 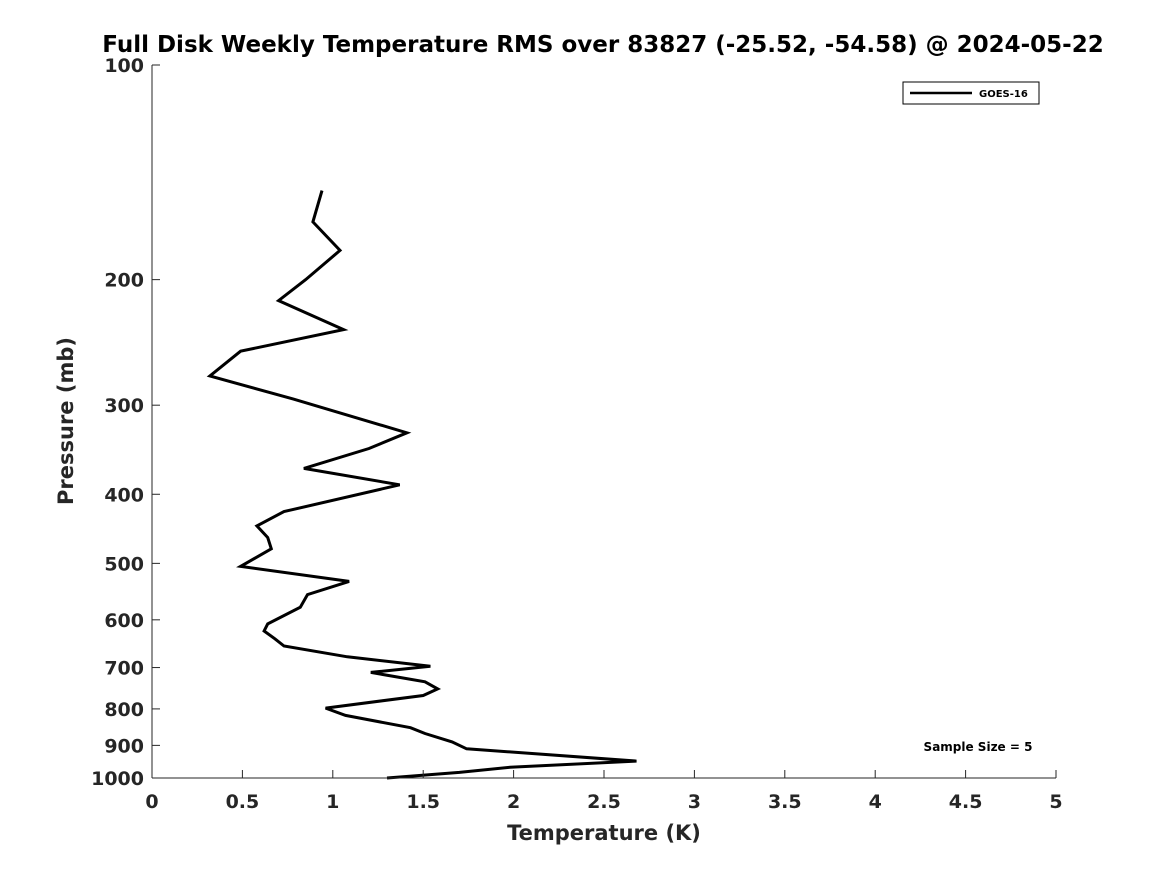 I want to click on sample-size-annotation: Sample Size = 5, so click(x=978, y=747).